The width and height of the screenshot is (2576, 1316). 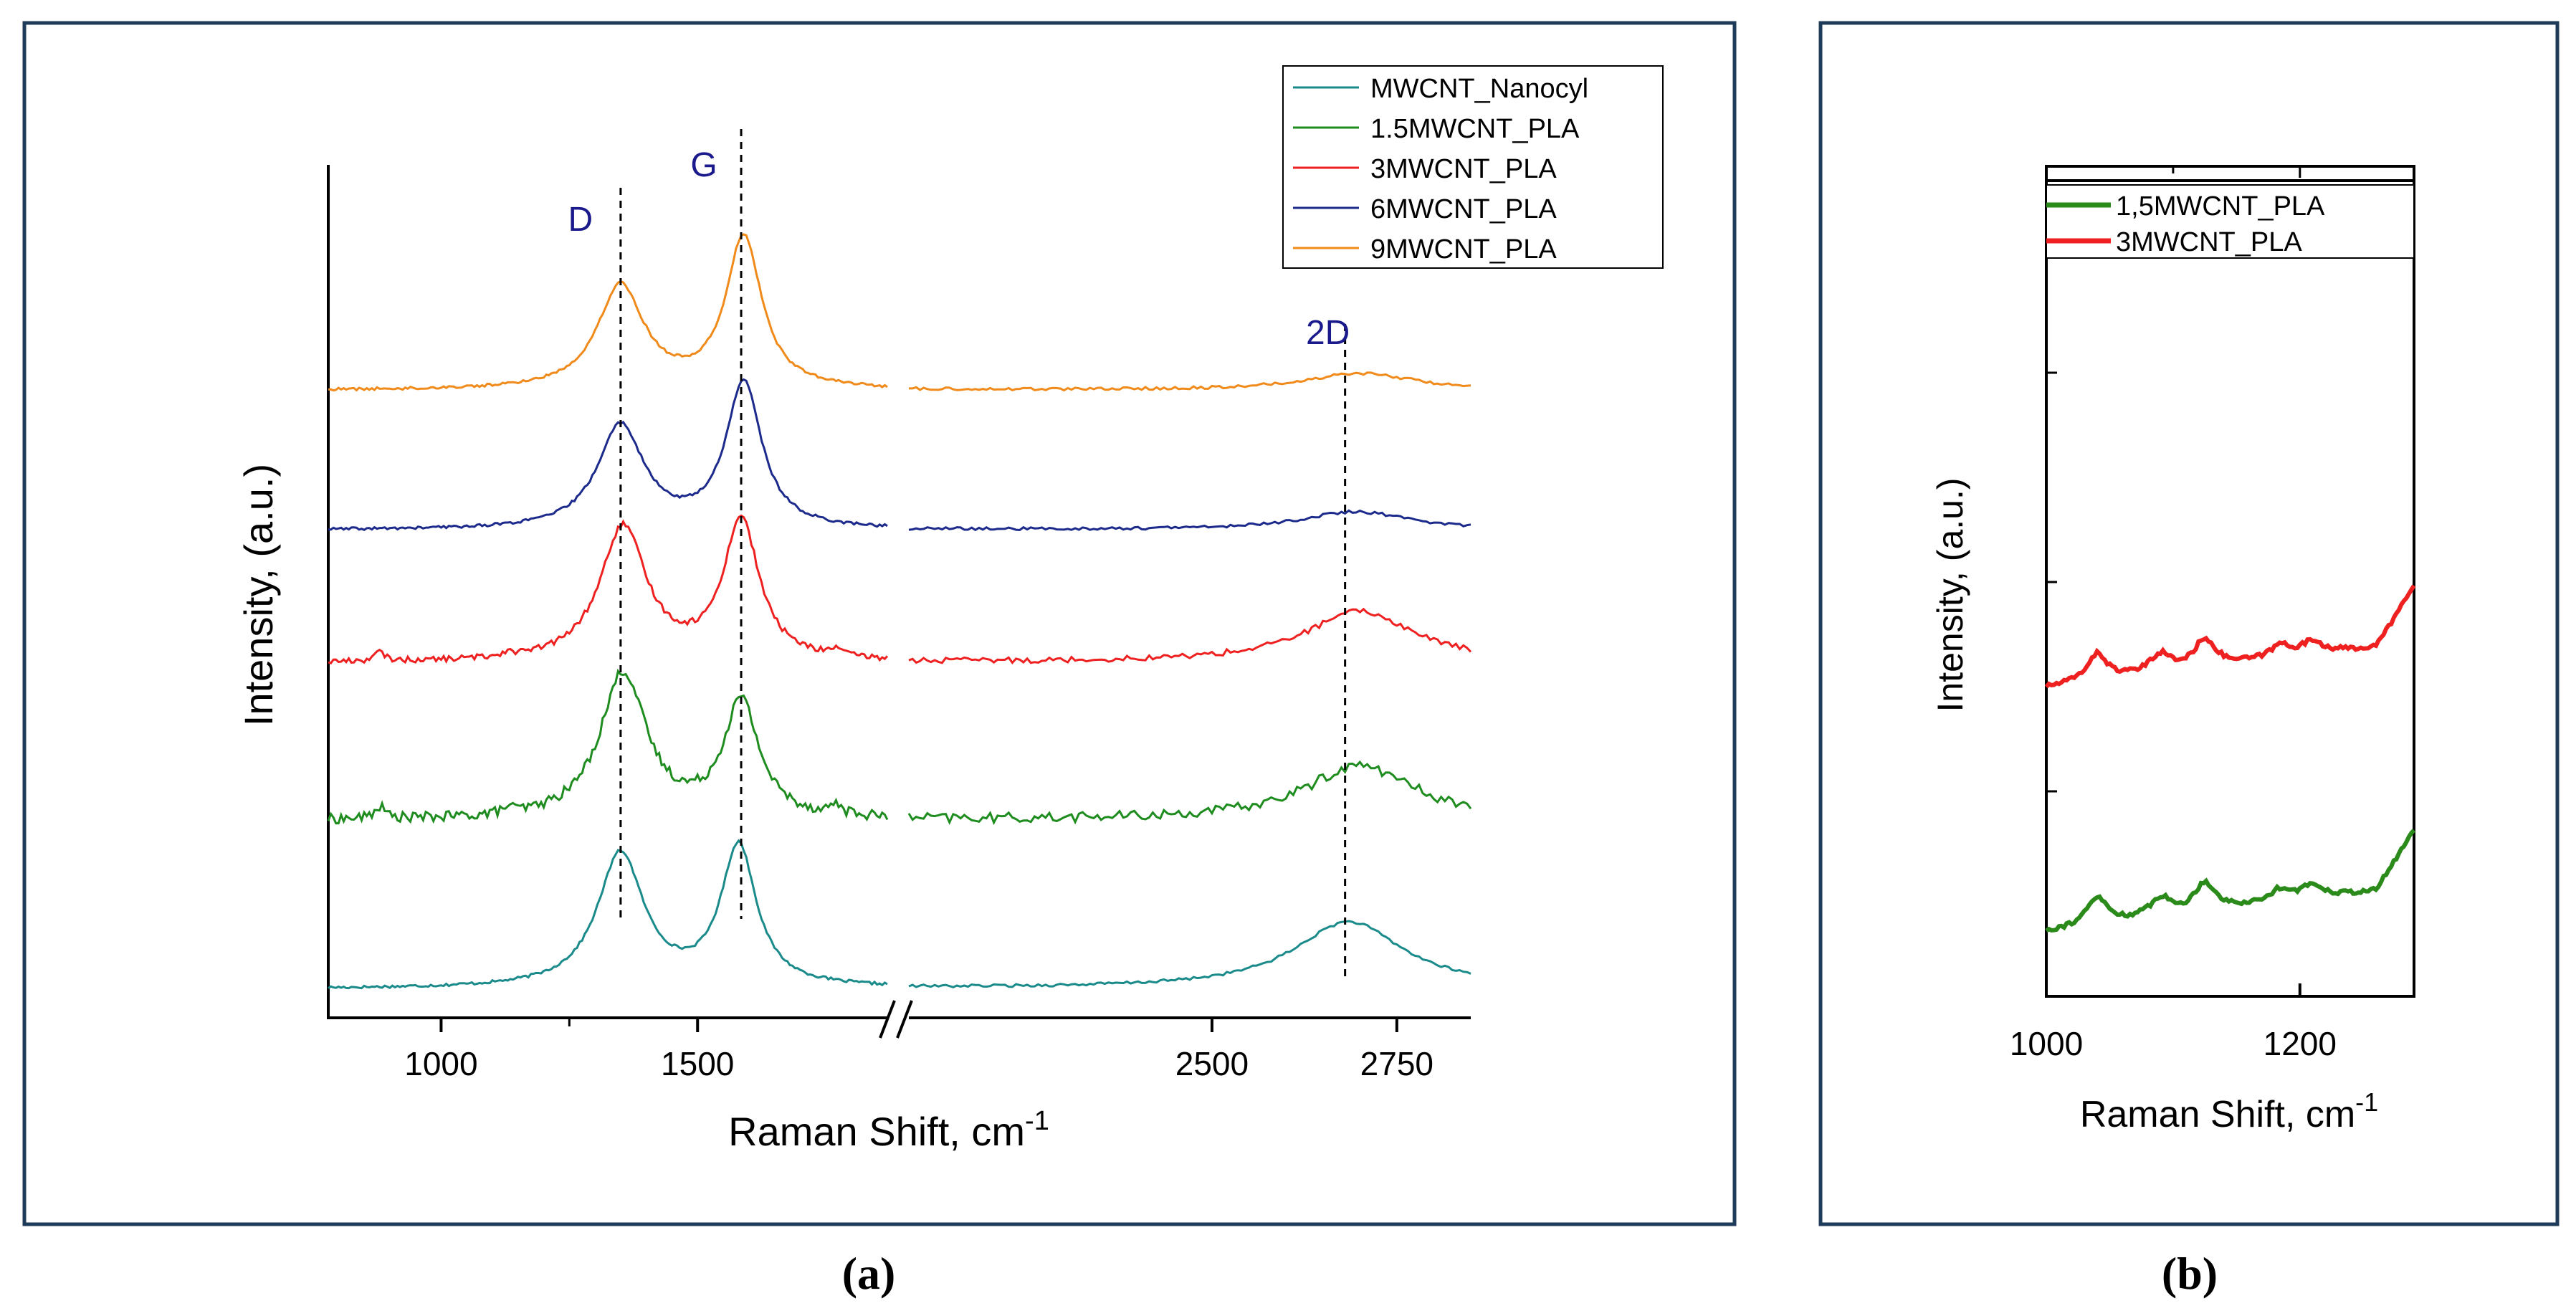 I want to click on series-line-1-5mwcnt-pla-seg2, so click(x=1189, y=793).